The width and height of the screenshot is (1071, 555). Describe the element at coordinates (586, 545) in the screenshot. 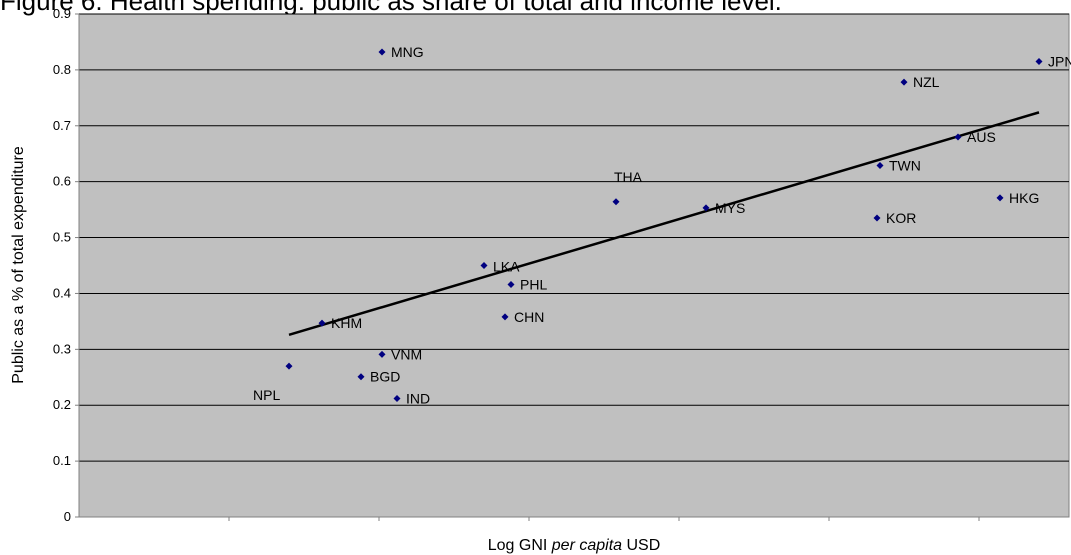

I see `x-axis-title-italic: per capita` at that location.